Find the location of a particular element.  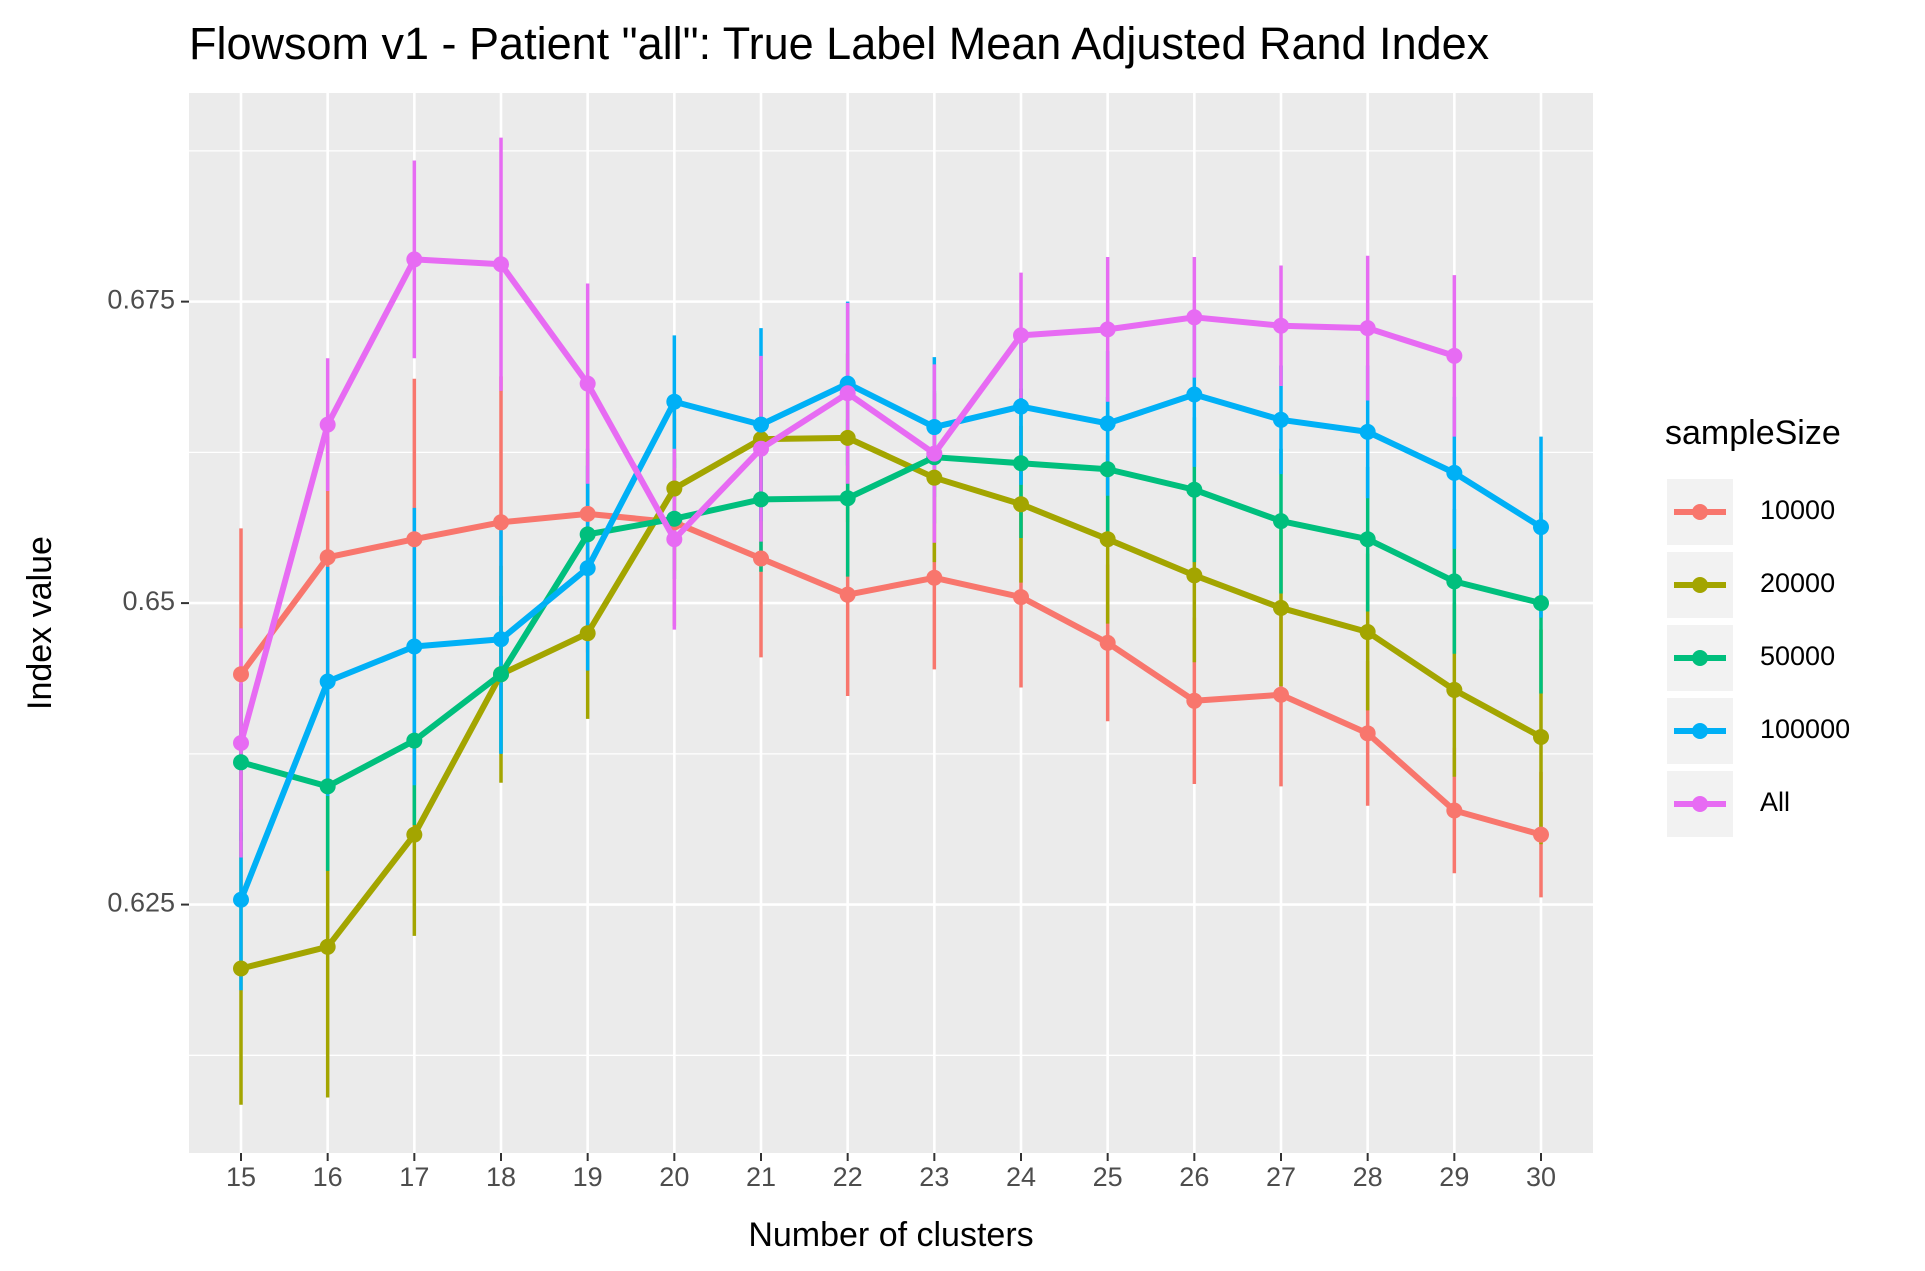

x-axis-label: Number of clusters is located at coordinates (890, 1235).